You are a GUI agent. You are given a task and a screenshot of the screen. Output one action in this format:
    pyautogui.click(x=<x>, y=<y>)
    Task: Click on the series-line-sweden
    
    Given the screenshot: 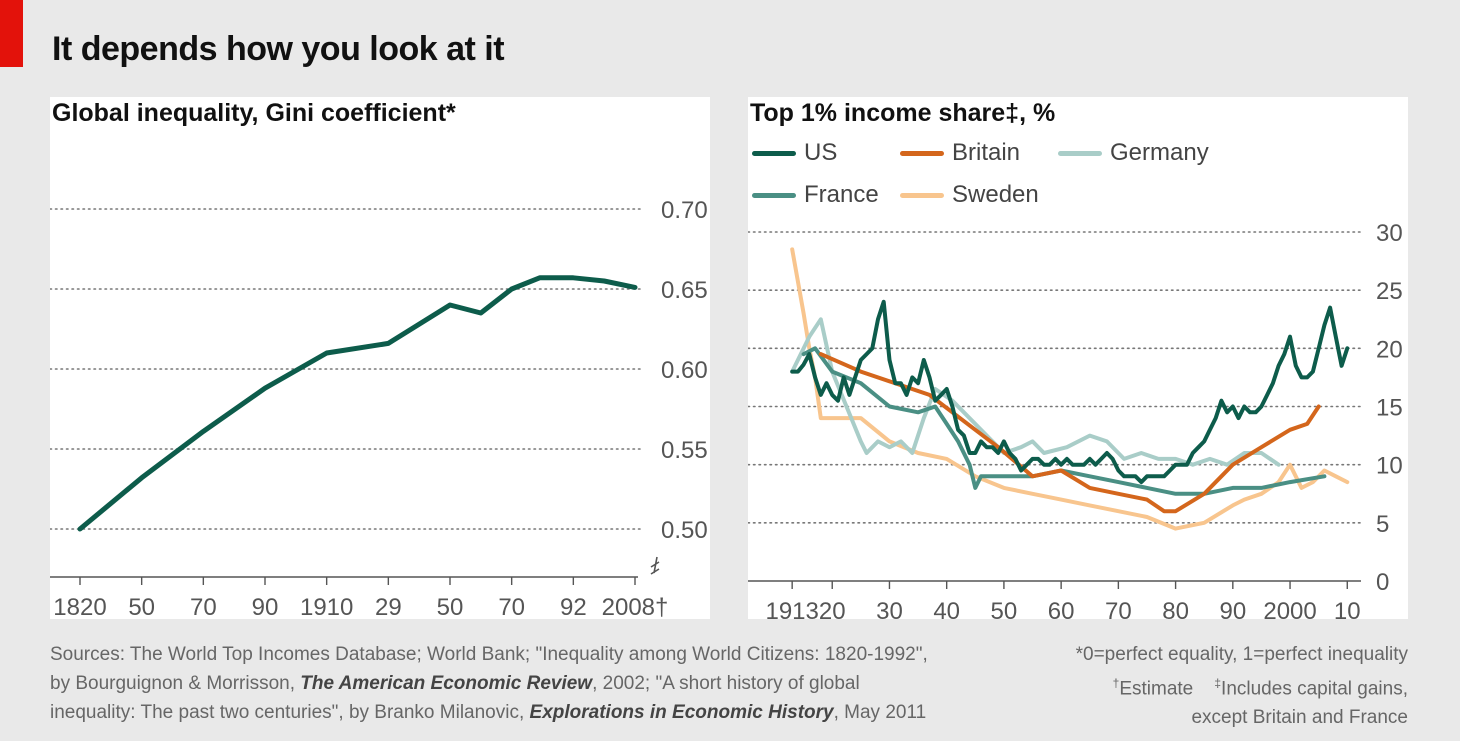 What is the action you would take?
    pyautogui.click(x=1070, y=389)
    